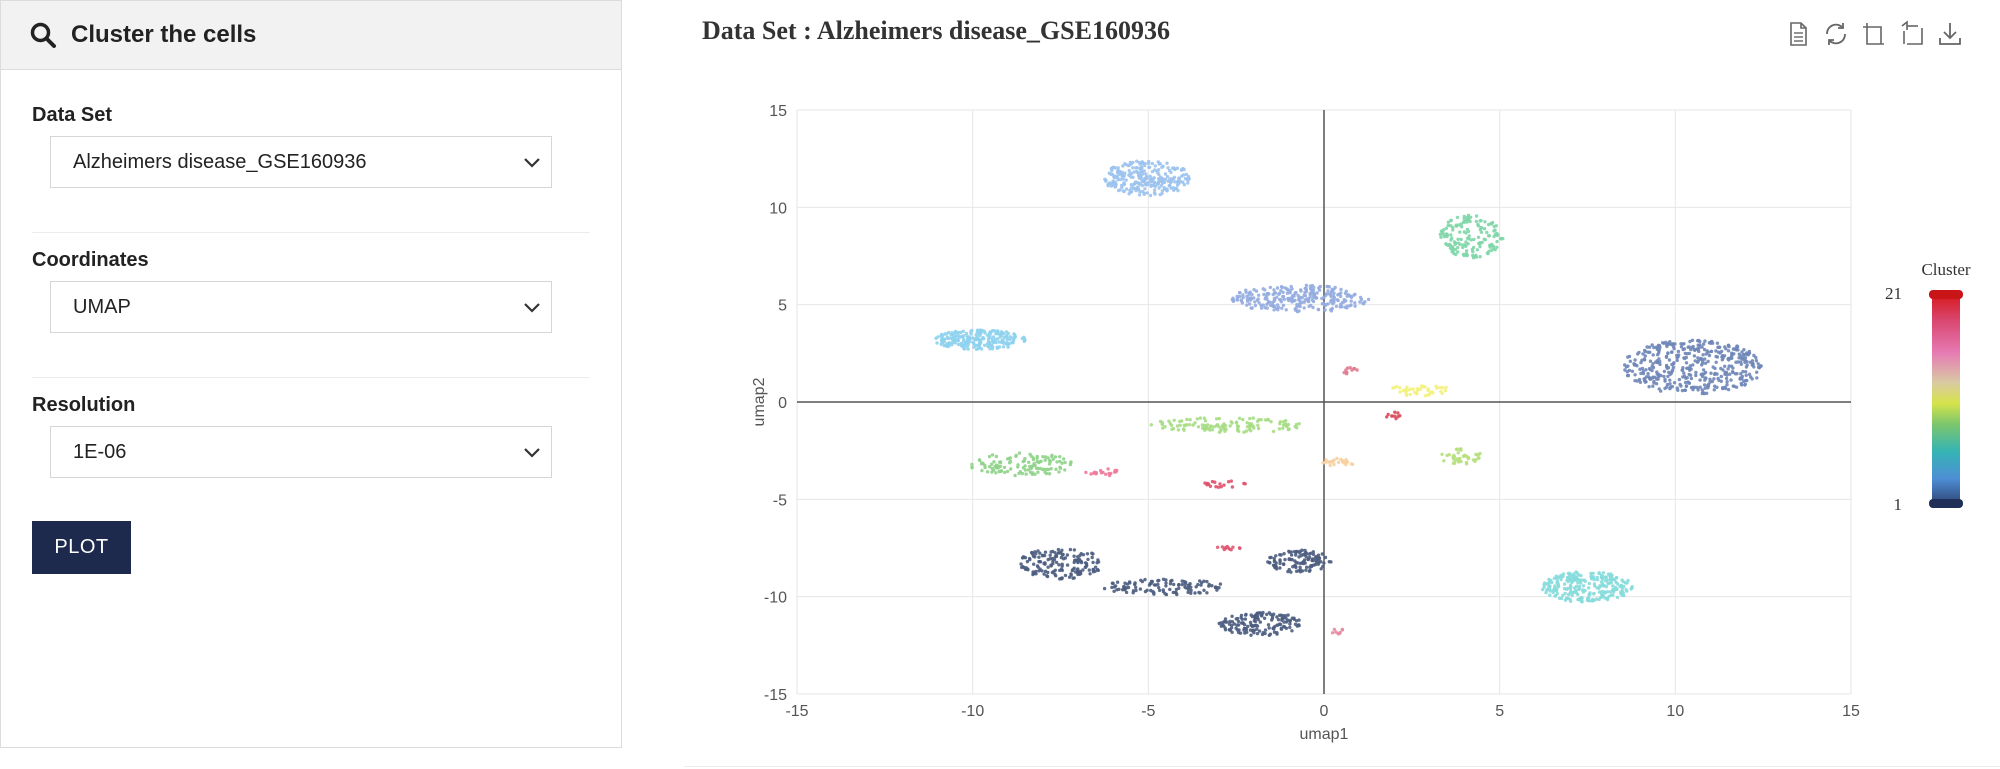 The height and width of the screenshot is (769, 2000). I want to click on data-view-icon, so click(1798, 34).